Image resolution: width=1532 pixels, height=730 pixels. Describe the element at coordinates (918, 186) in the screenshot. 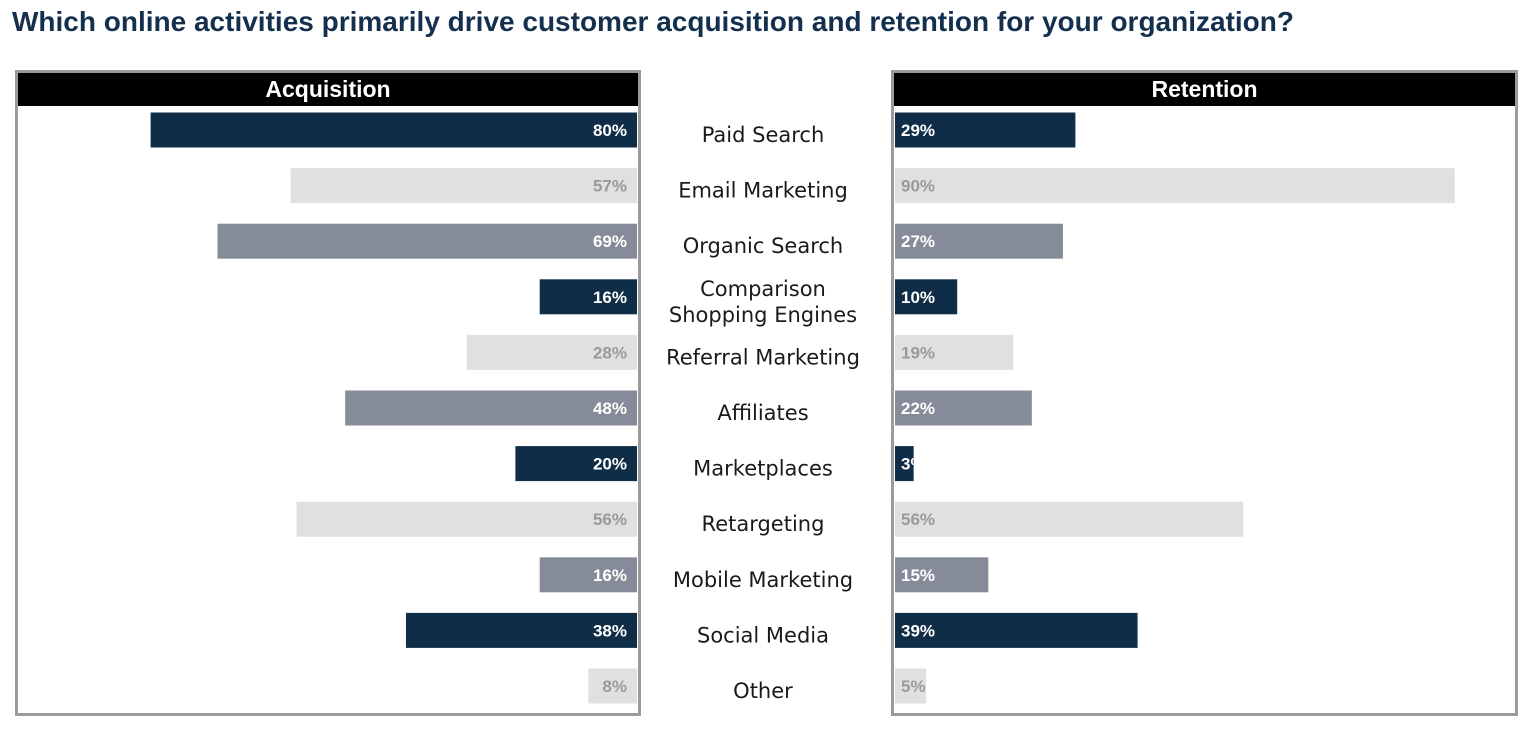

I see `retention-value-label: 90%` at that location.